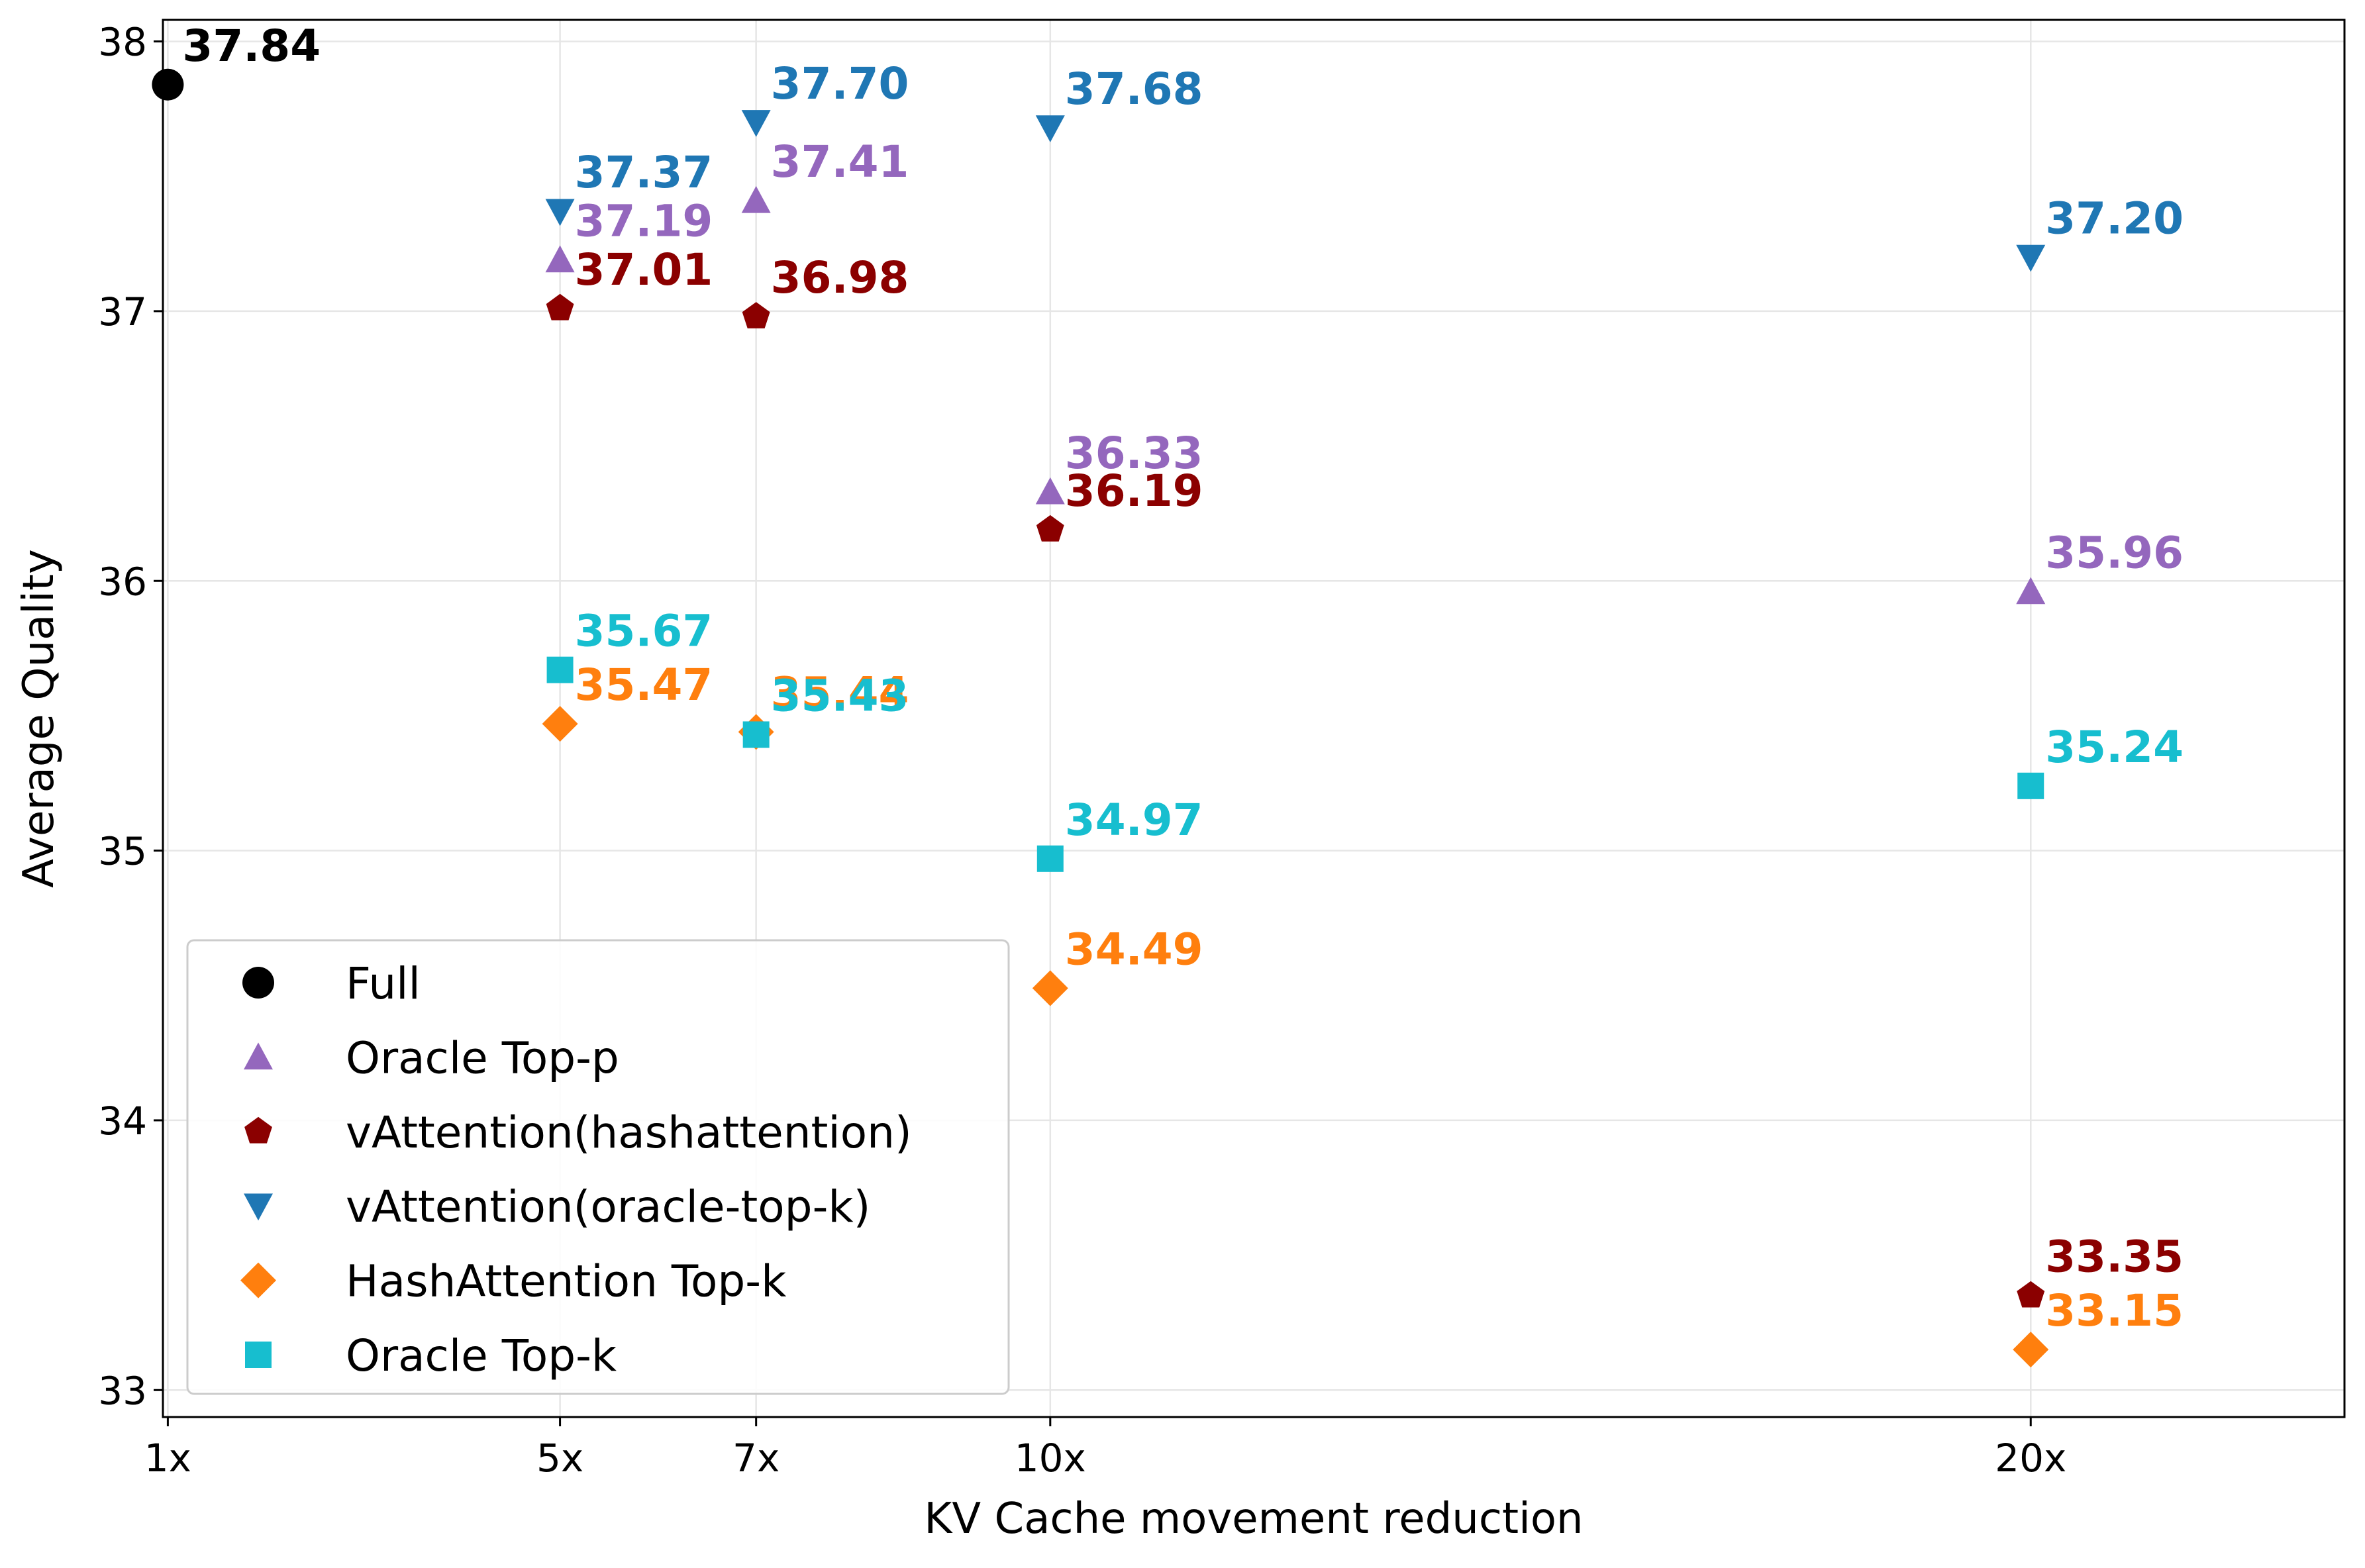 This screenshot has width=2365, height=1568. Describe the element at coordinates (608, 1206) in the screenshot. I see `legend-entry: vAttention(oracle-top-k)` at that location.